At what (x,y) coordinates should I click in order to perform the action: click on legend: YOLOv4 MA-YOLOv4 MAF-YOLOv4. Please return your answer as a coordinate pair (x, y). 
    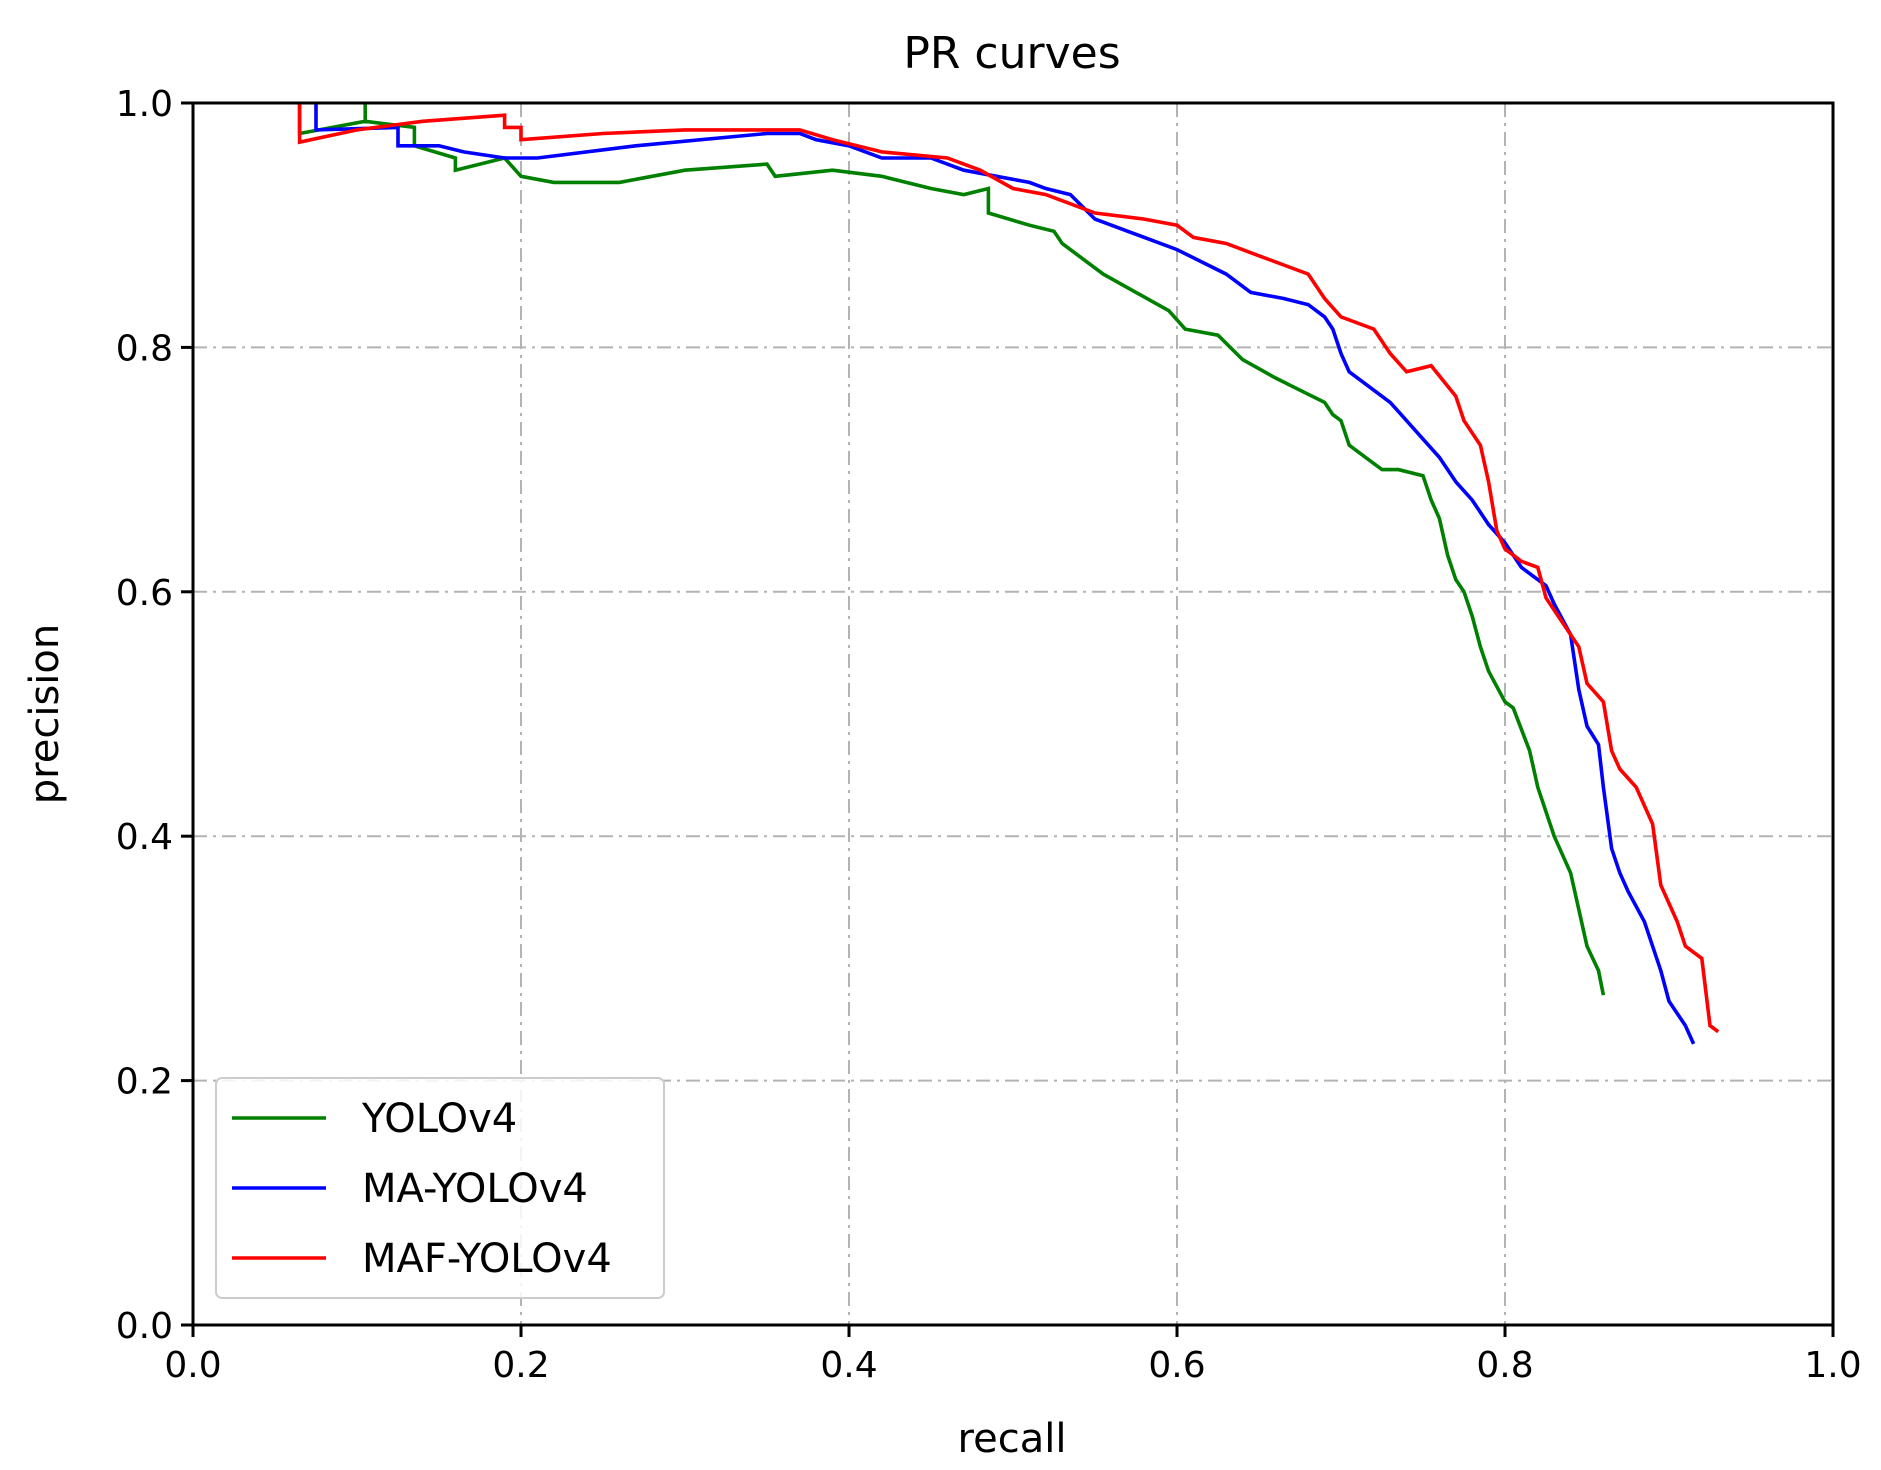
    Looking at the image, I should click on (440, 1188).